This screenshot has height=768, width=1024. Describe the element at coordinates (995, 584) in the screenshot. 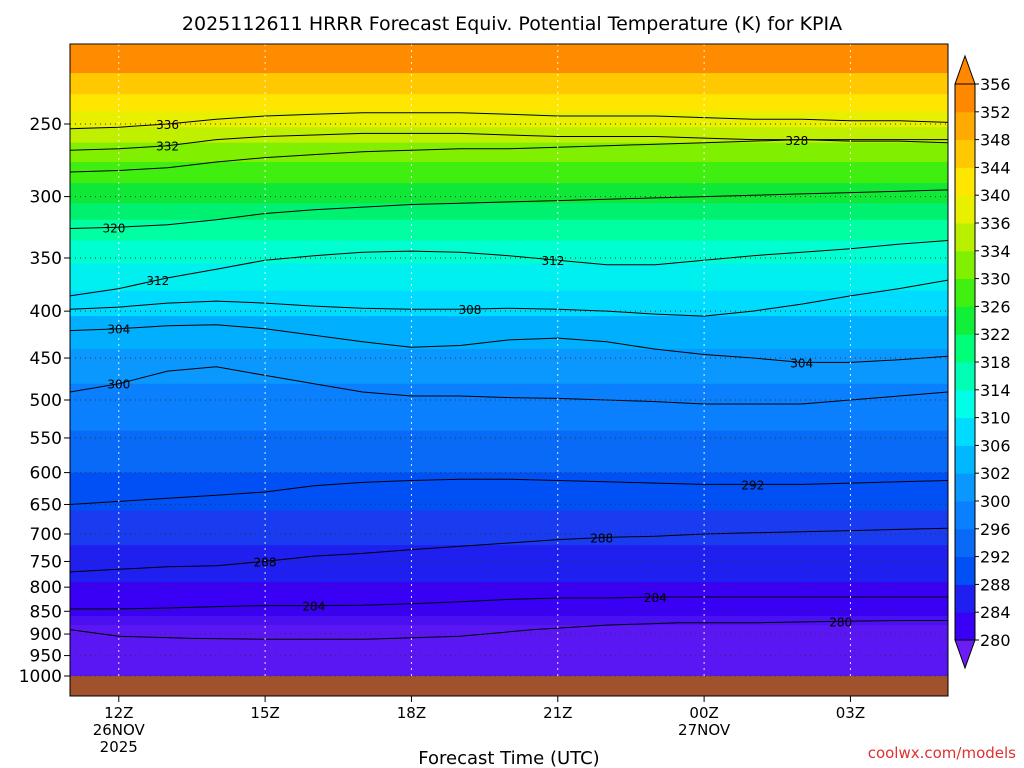

I see `colorbar-label: 288` at that location.